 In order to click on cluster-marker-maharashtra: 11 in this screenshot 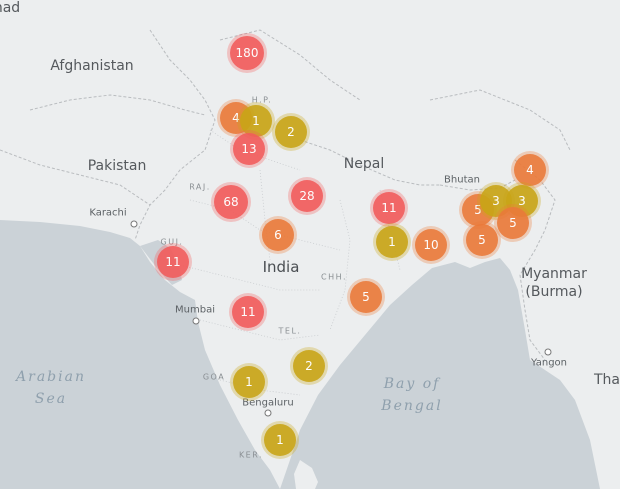, I will do `click(248, 312)`.